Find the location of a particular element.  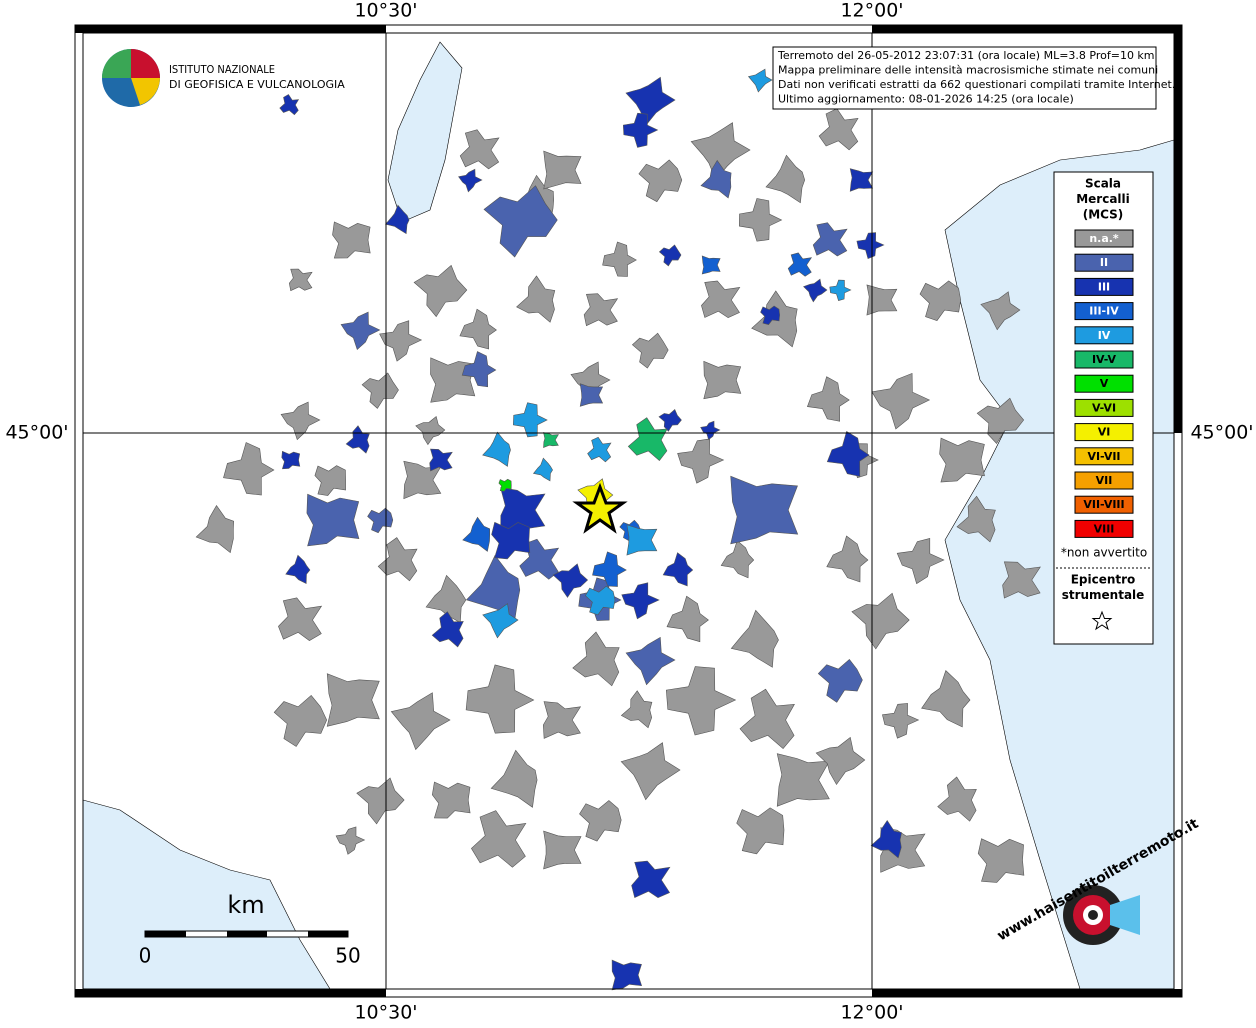

scale-label: 0 is located at coordinates (145, 956).